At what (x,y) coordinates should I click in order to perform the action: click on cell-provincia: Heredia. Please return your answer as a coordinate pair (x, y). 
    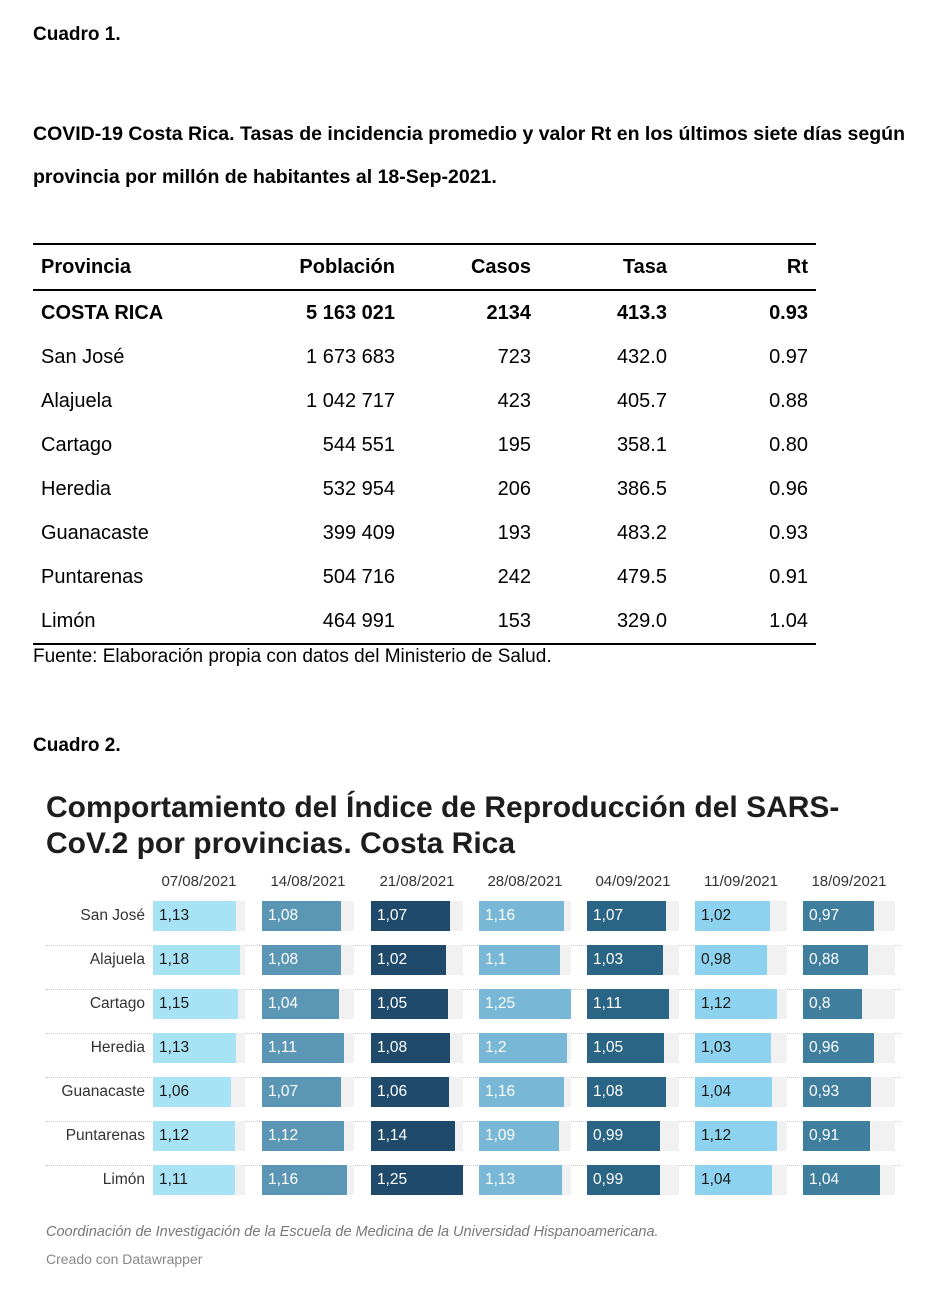
    Looking at the image, I should click on (76, 488).